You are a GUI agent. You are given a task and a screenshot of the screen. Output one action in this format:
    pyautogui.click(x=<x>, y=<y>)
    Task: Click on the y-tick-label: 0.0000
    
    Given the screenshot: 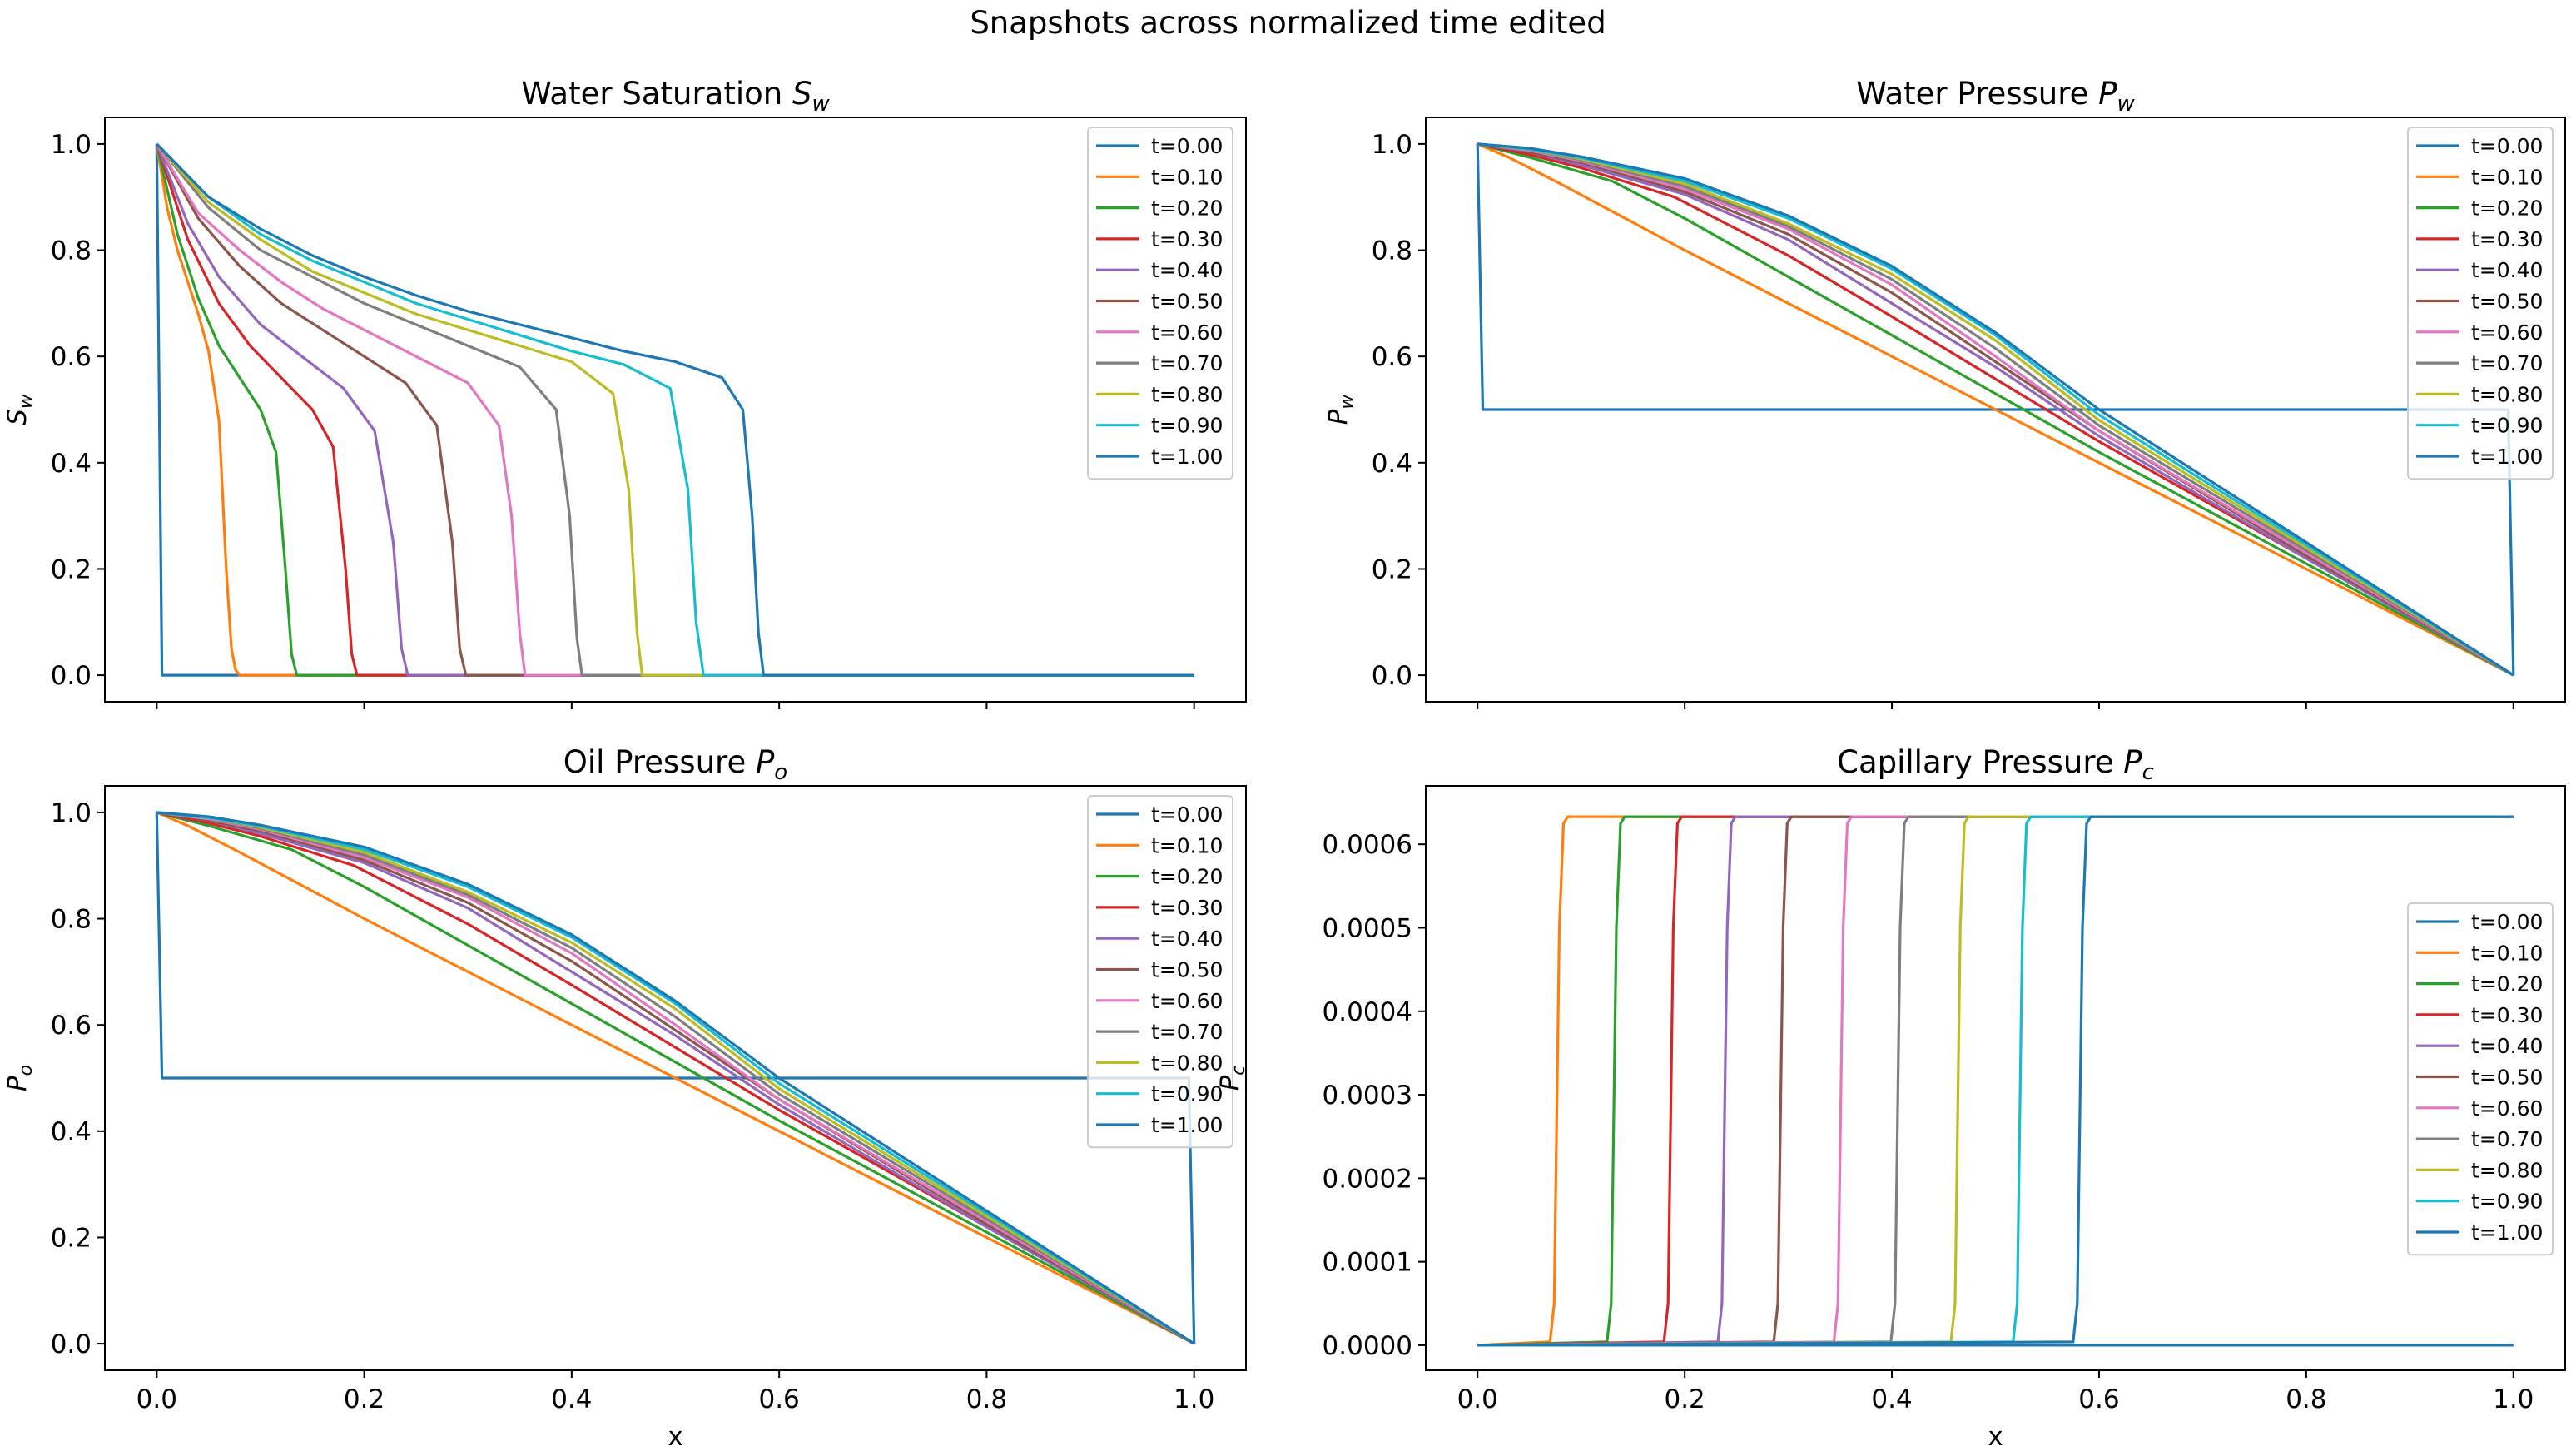 What is the action you would take?
    pyautogui.click(x=1367, y=1346)
    